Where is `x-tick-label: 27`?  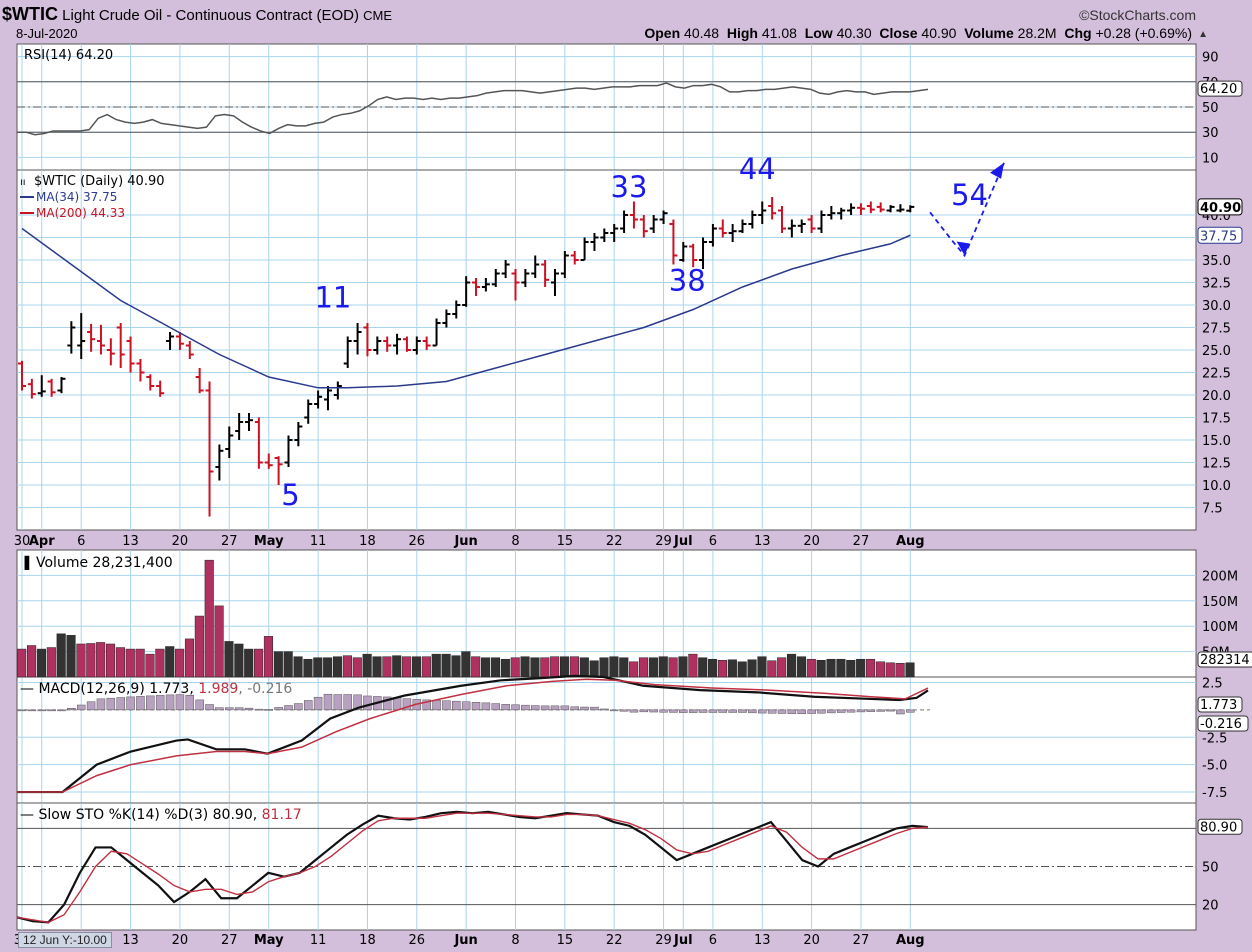 x-tick-label: 27 is located at coordinates (229, 541).